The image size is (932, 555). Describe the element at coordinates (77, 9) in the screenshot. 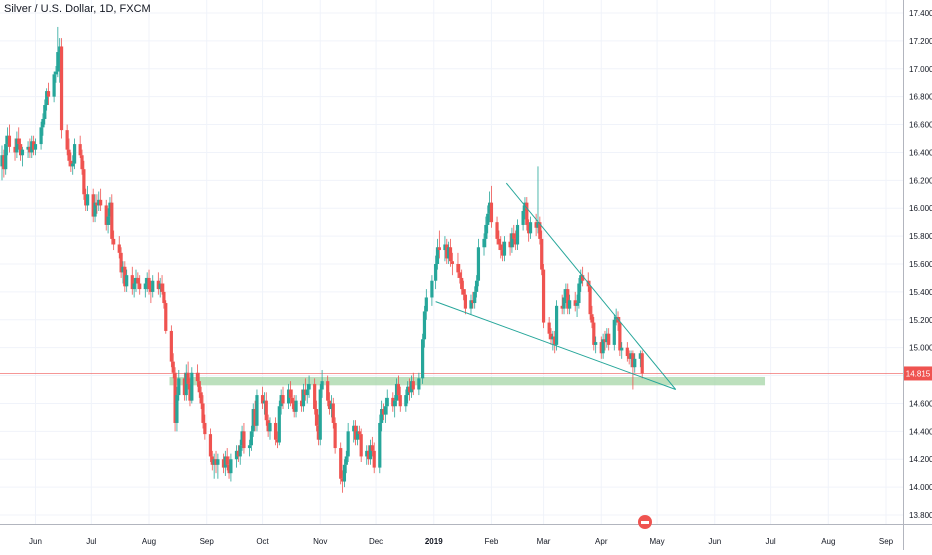

I see `chart-title: Silver / U.S. Dollar, 1D, FXCM` at that location.